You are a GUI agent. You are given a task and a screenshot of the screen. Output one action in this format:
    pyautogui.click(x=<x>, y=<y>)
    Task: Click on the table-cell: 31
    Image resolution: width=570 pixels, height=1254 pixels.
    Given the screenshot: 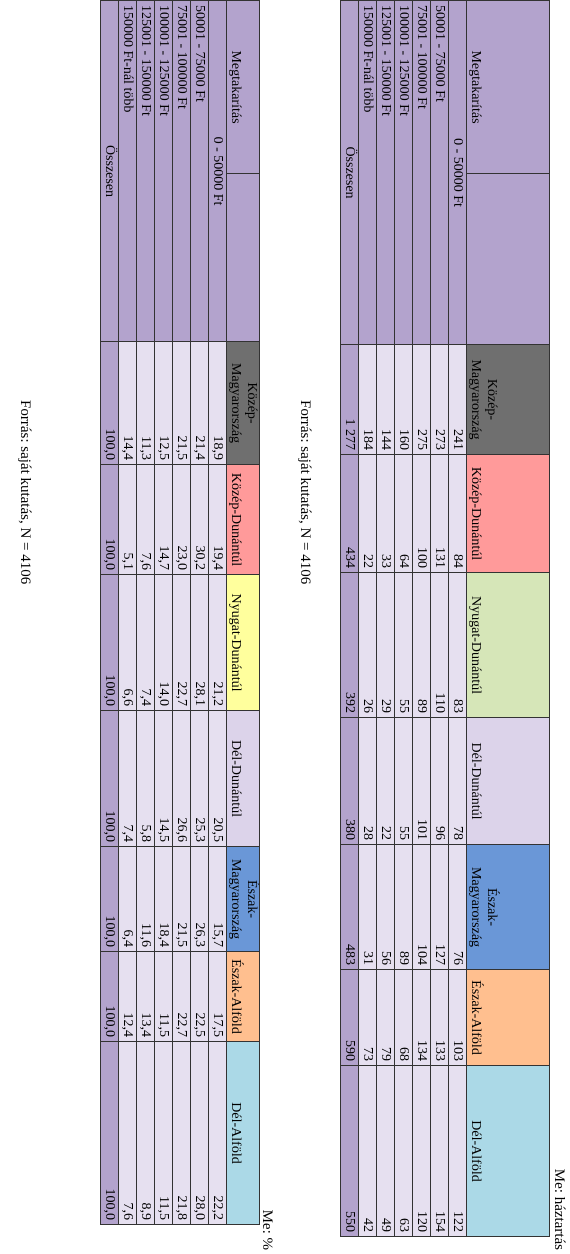 What is the action you would take?
    pyautogui.click(x=367, y=907)
    